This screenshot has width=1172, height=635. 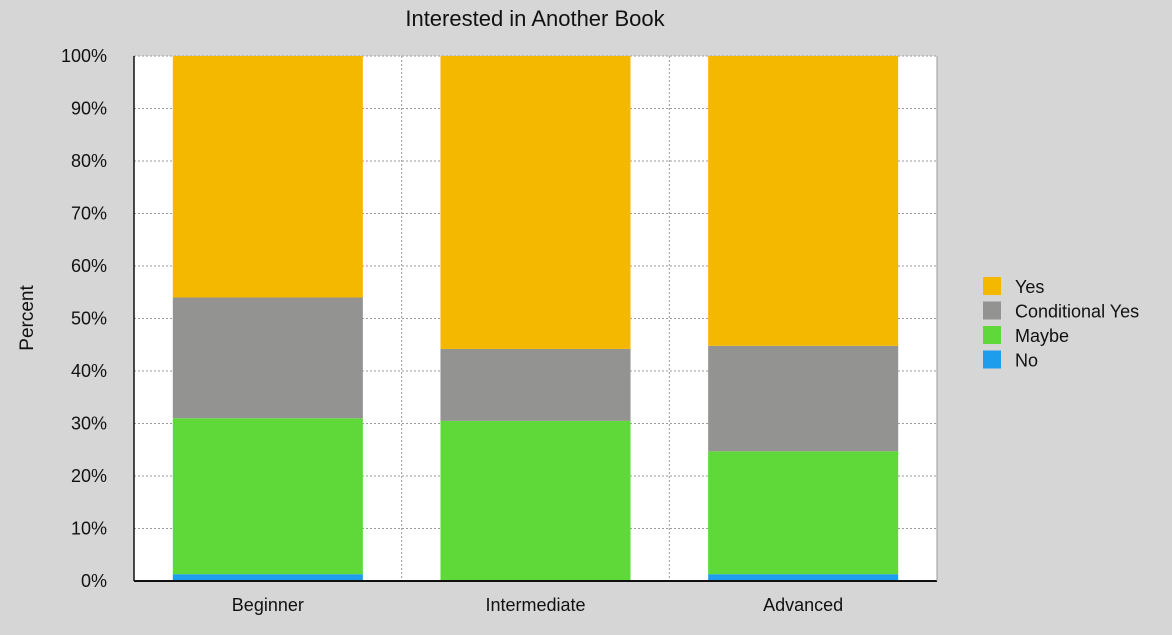 I want to click on x-tick-label: Intermediate, so click(x=535, y=605).